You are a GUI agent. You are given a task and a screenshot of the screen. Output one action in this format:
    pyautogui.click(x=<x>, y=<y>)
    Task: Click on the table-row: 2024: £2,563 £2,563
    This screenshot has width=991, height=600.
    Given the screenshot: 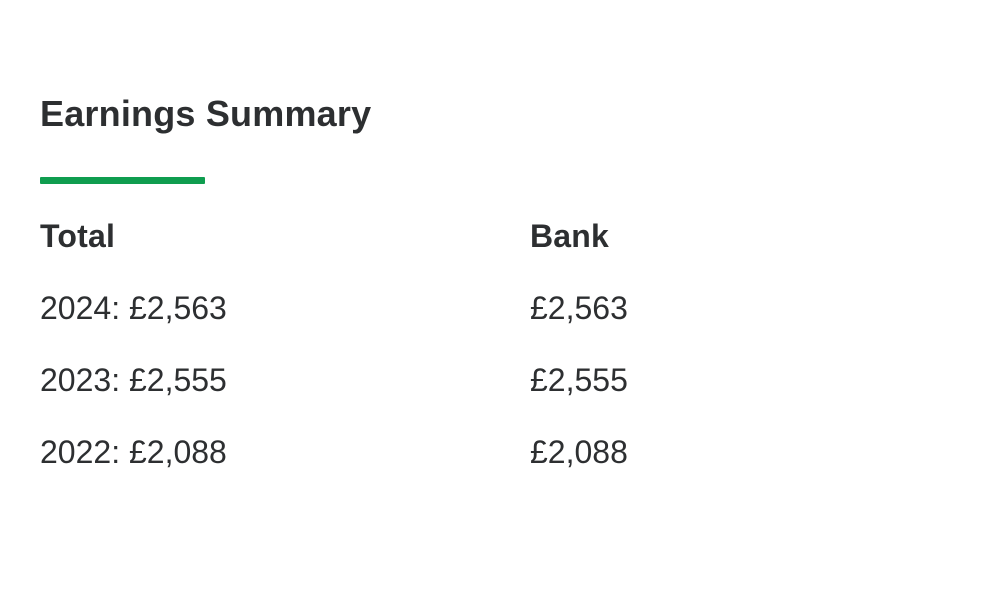 What is the action you would take?
    pyautogui.click(x=515, y=308)
    